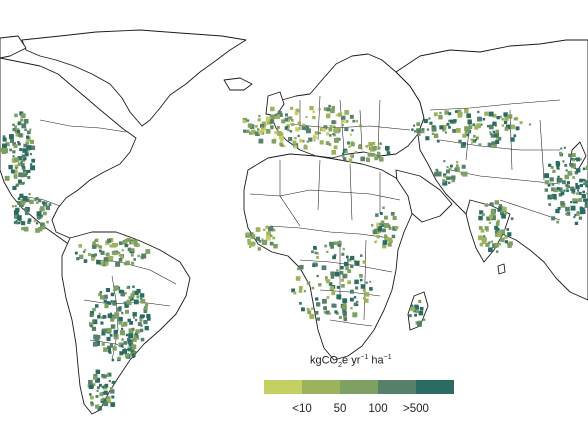 The width and height of the screenshot is (588, 441). Describe the element at coordinates (134, 78) in the screenshot. I see `greenland` at that location.